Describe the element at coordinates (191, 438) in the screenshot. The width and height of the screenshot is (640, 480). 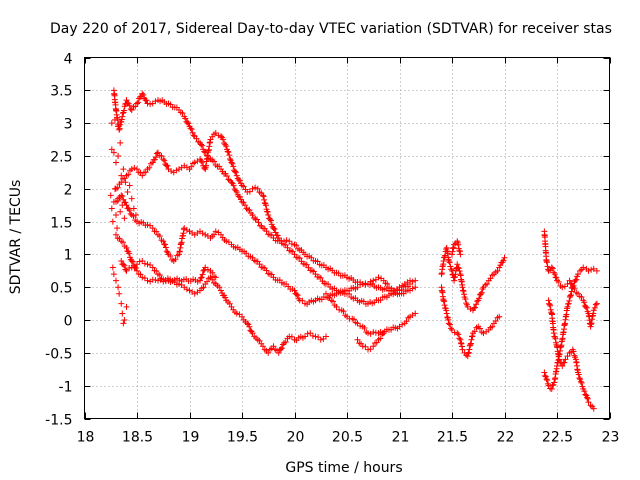
I see `x-tick-label: 19` at that location.